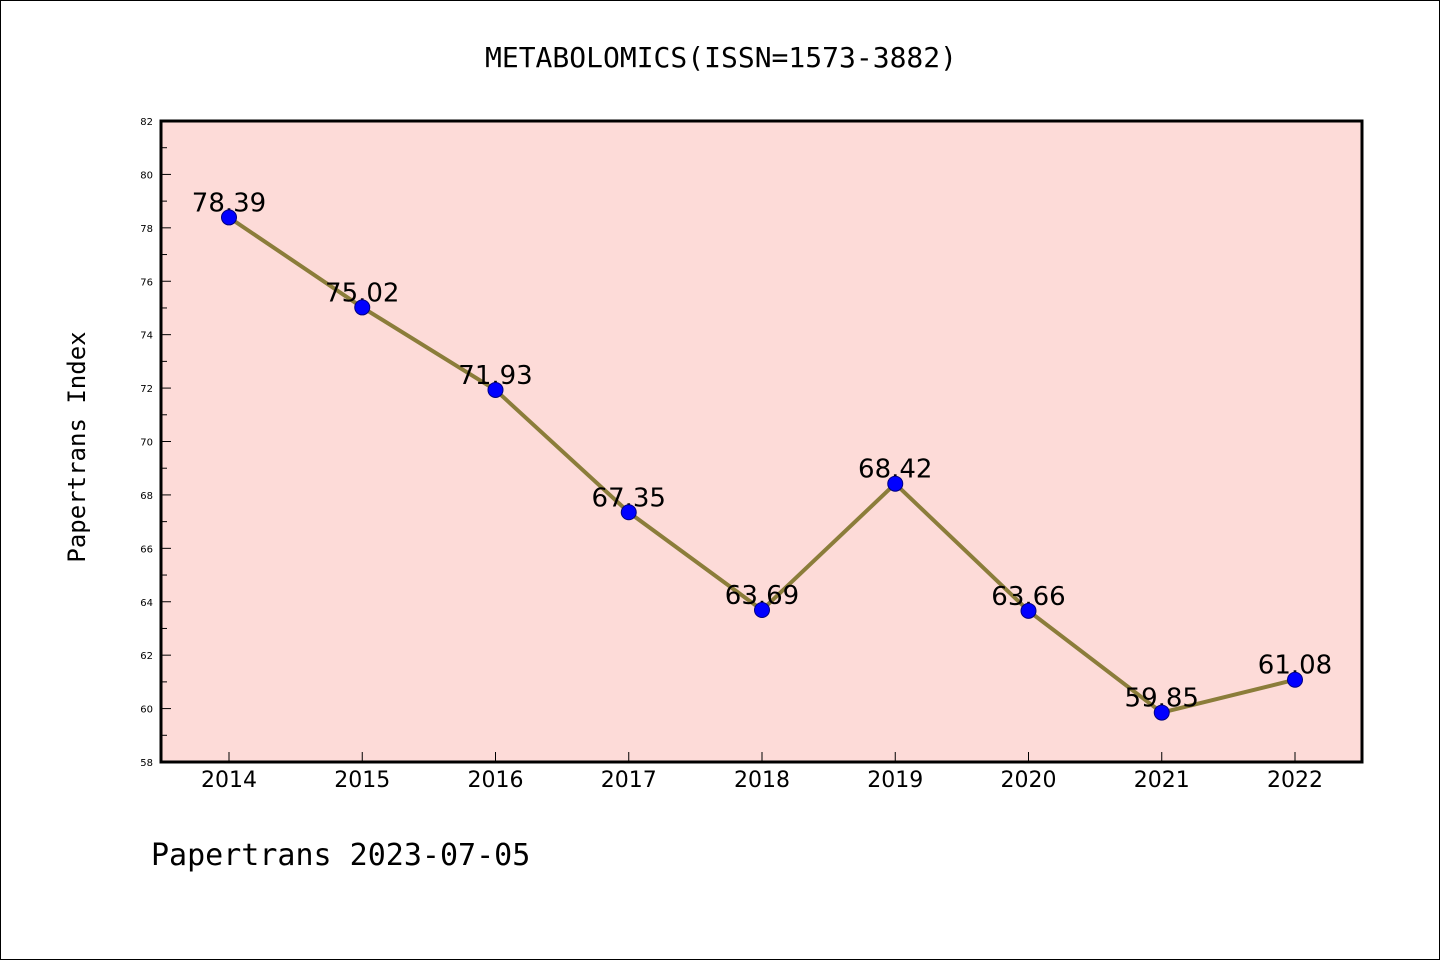 The image size is (1440, 961). What do you see at coordinates (629, 780) in the screenshot?
I see `x-tick-label: 2017` at bounding box center [629, 780].